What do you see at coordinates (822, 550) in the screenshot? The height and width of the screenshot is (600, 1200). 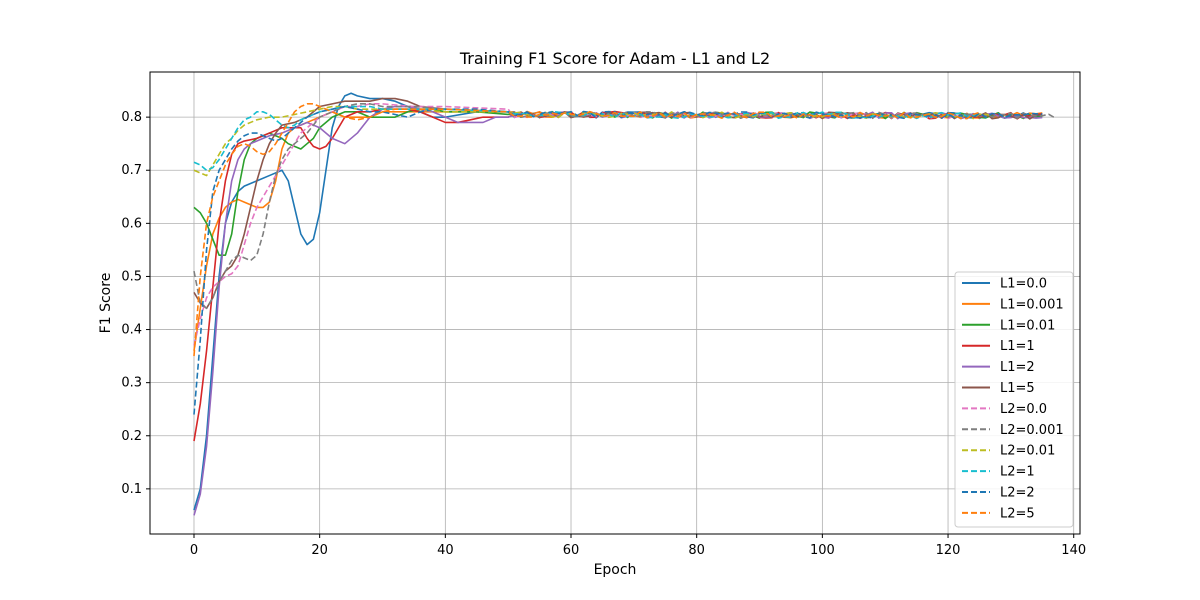 I see `x-tick-label: 100` at bounding box center [822, 550].